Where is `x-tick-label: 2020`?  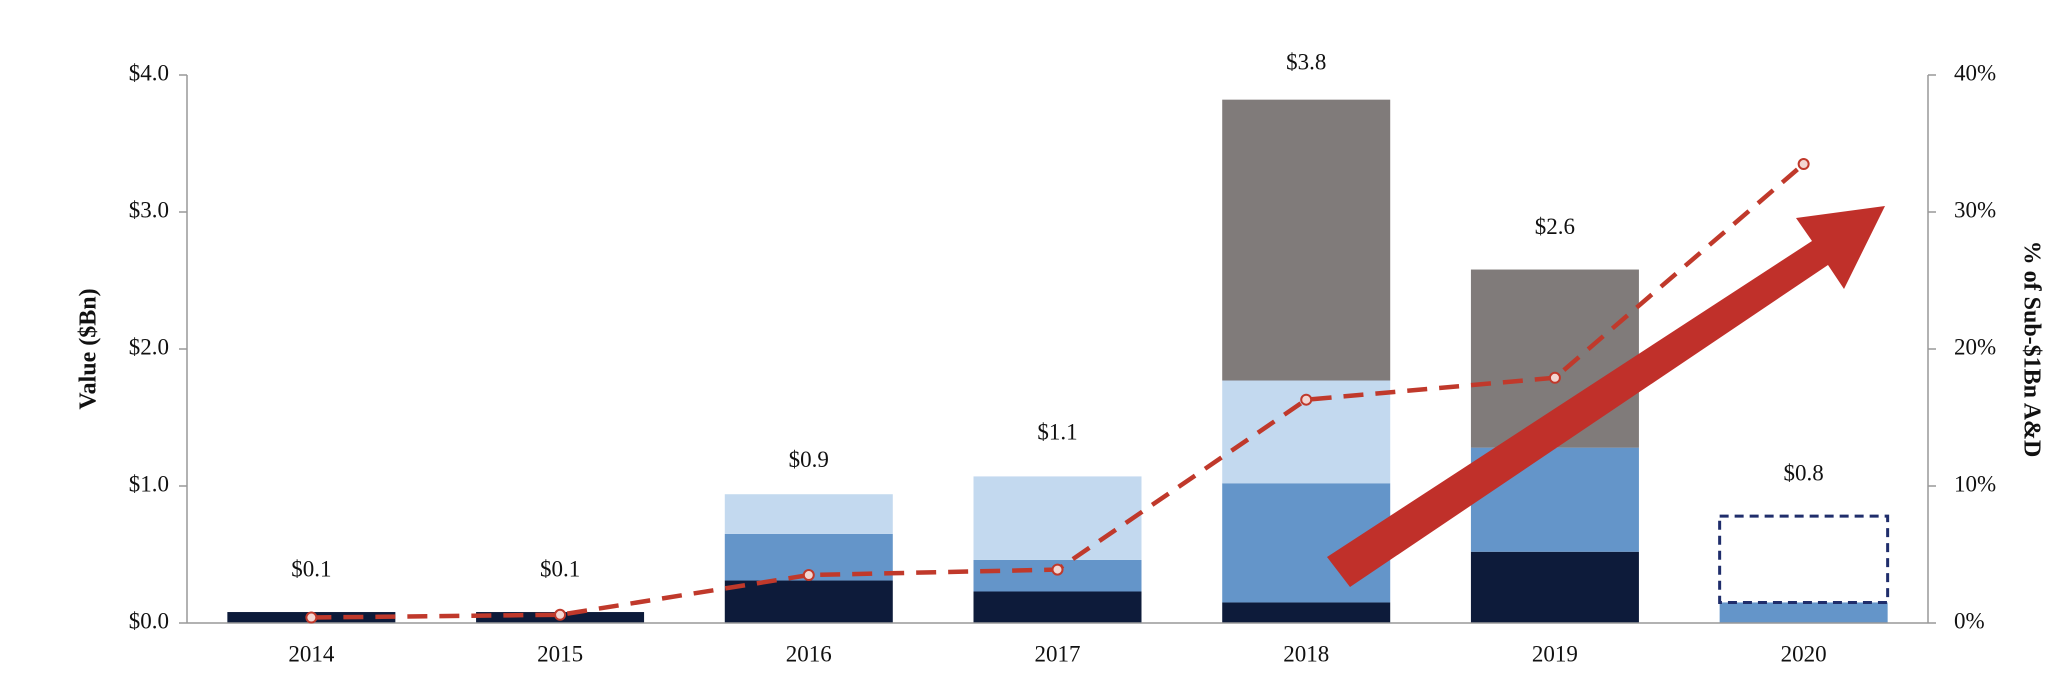
x-tick-label: 2020 is located at coordinates (1804, 653).